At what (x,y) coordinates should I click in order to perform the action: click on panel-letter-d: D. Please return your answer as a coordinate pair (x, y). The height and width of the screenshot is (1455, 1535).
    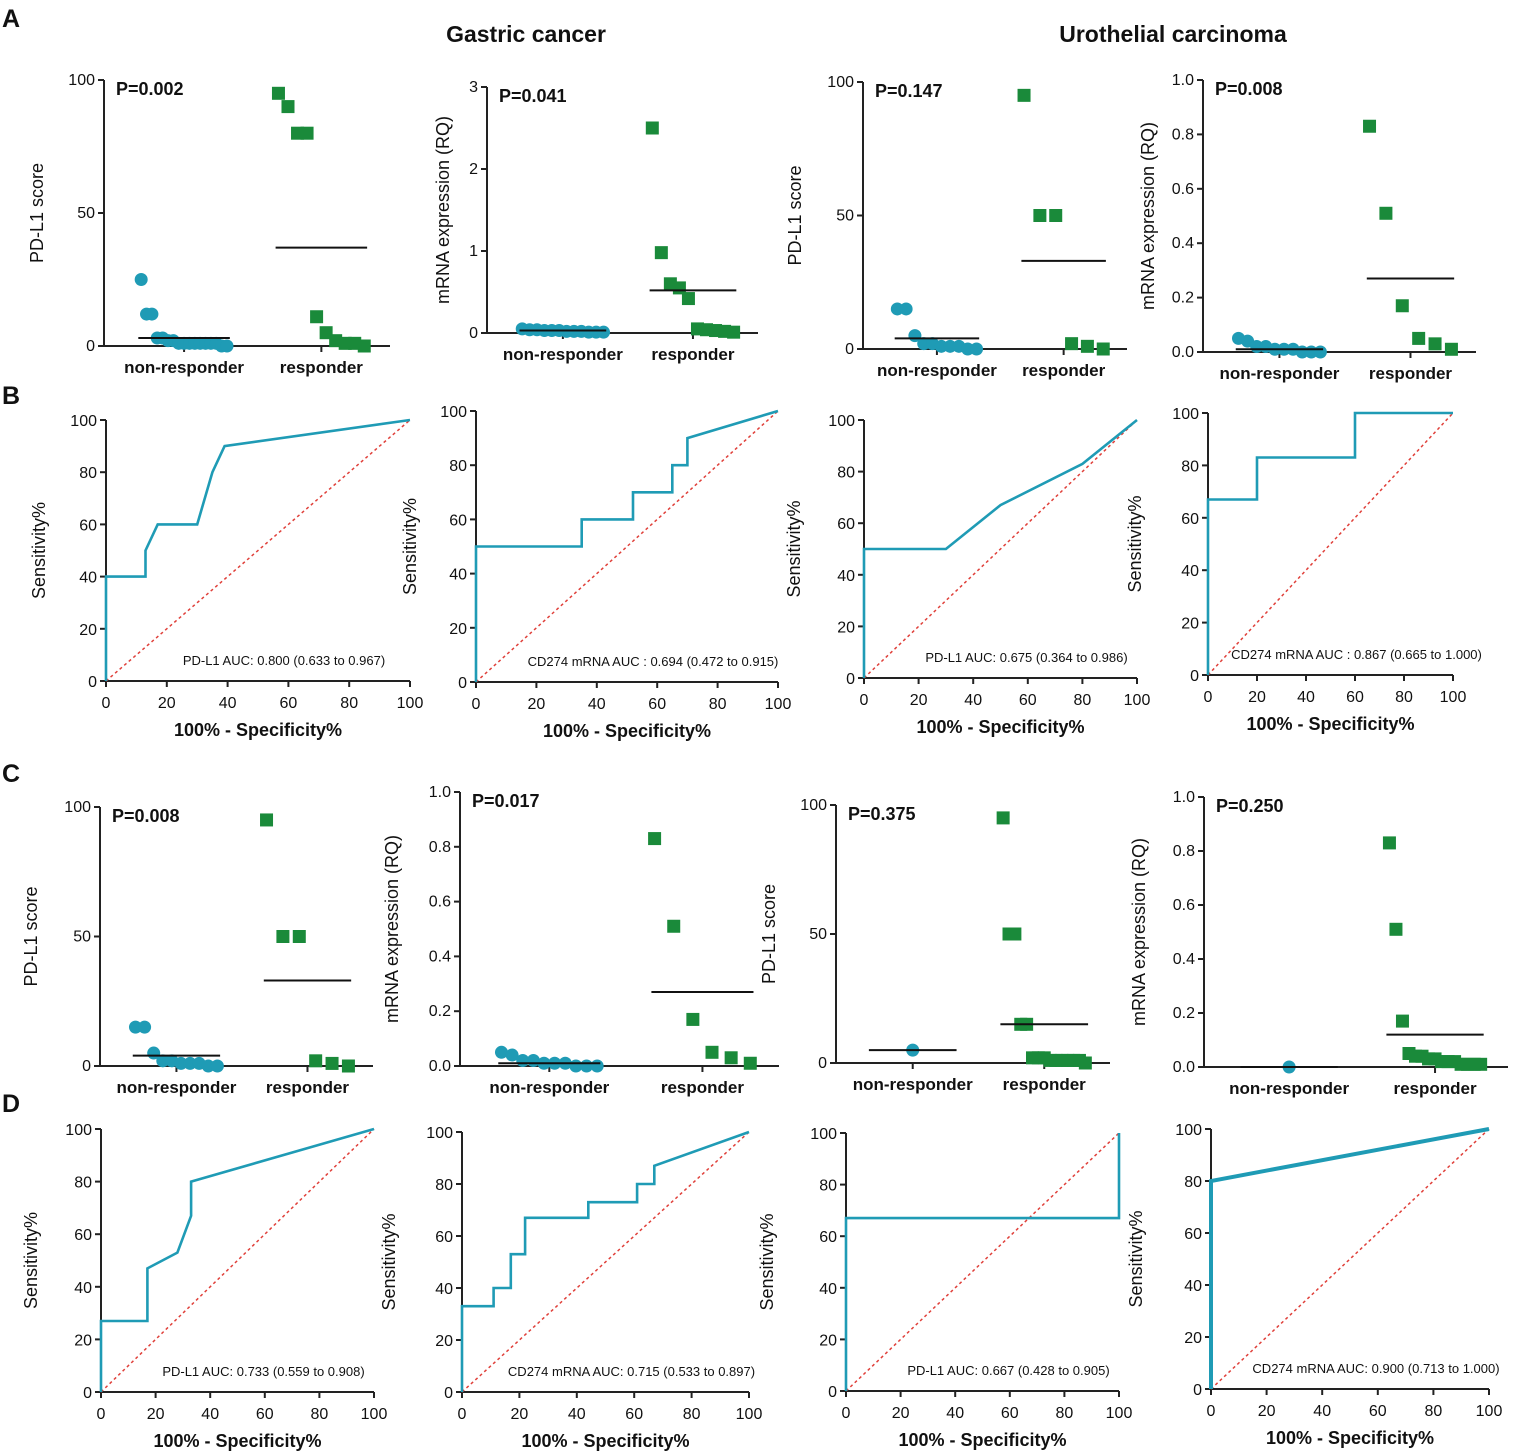
    Looking at the image, I should click on (11, 1104).